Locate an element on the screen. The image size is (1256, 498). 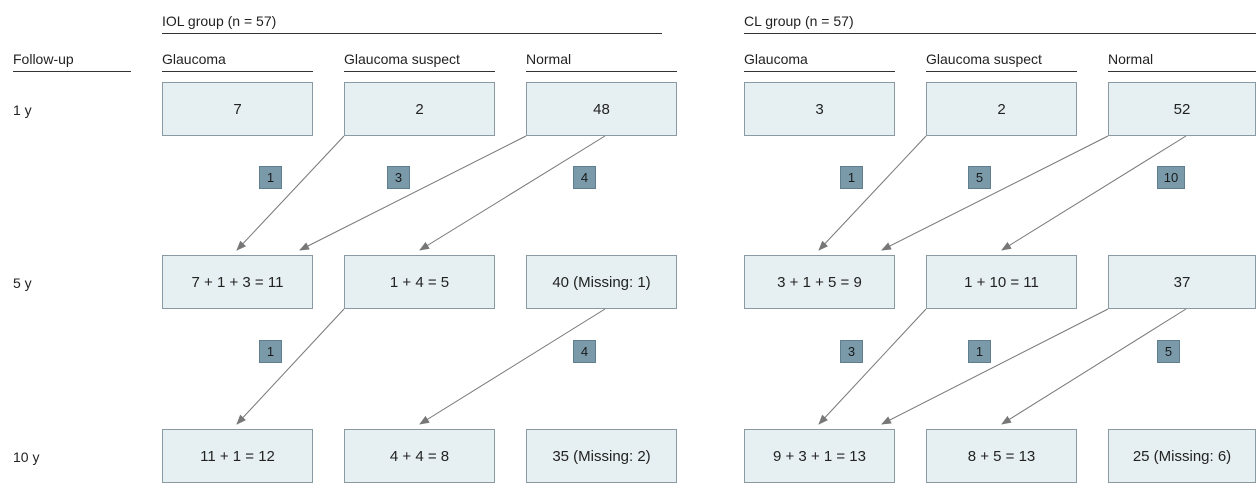
cl-col-normal-rule is located at coordinates (1182, 71).